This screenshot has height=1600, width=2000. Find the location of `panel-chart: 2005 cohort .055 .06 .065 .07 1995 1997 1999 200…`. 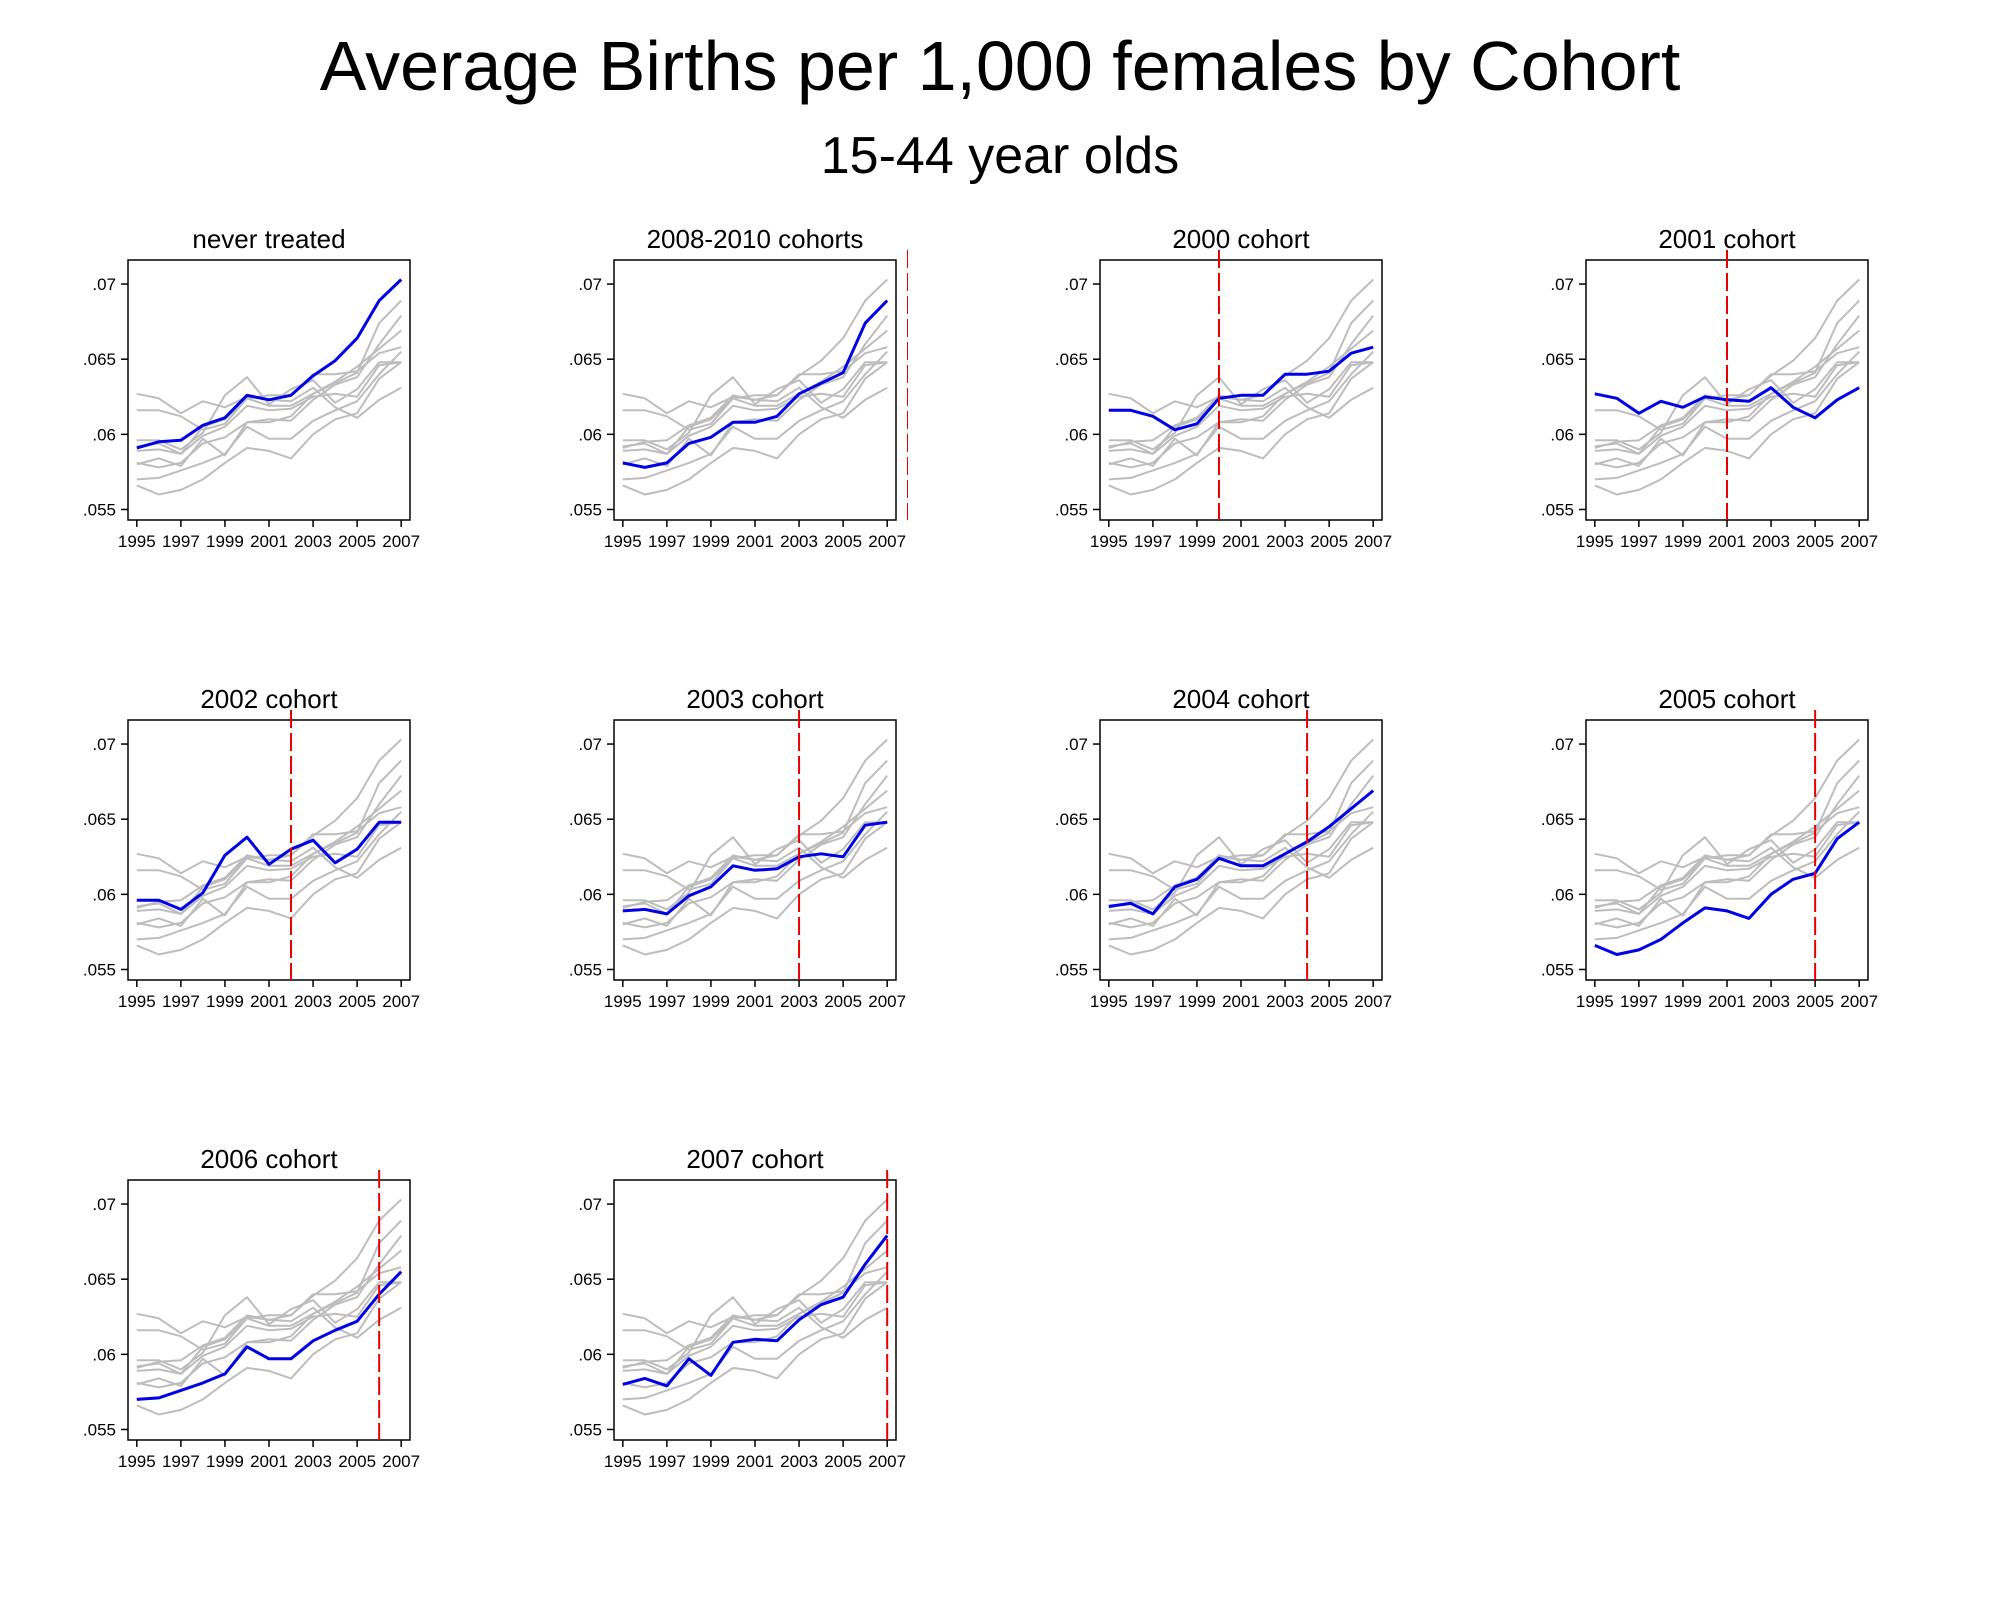

panel-chart: 2005 cohort .055 .06 .065 .07 1995 1997 1999 200… is located at coordinates (1709, 847).